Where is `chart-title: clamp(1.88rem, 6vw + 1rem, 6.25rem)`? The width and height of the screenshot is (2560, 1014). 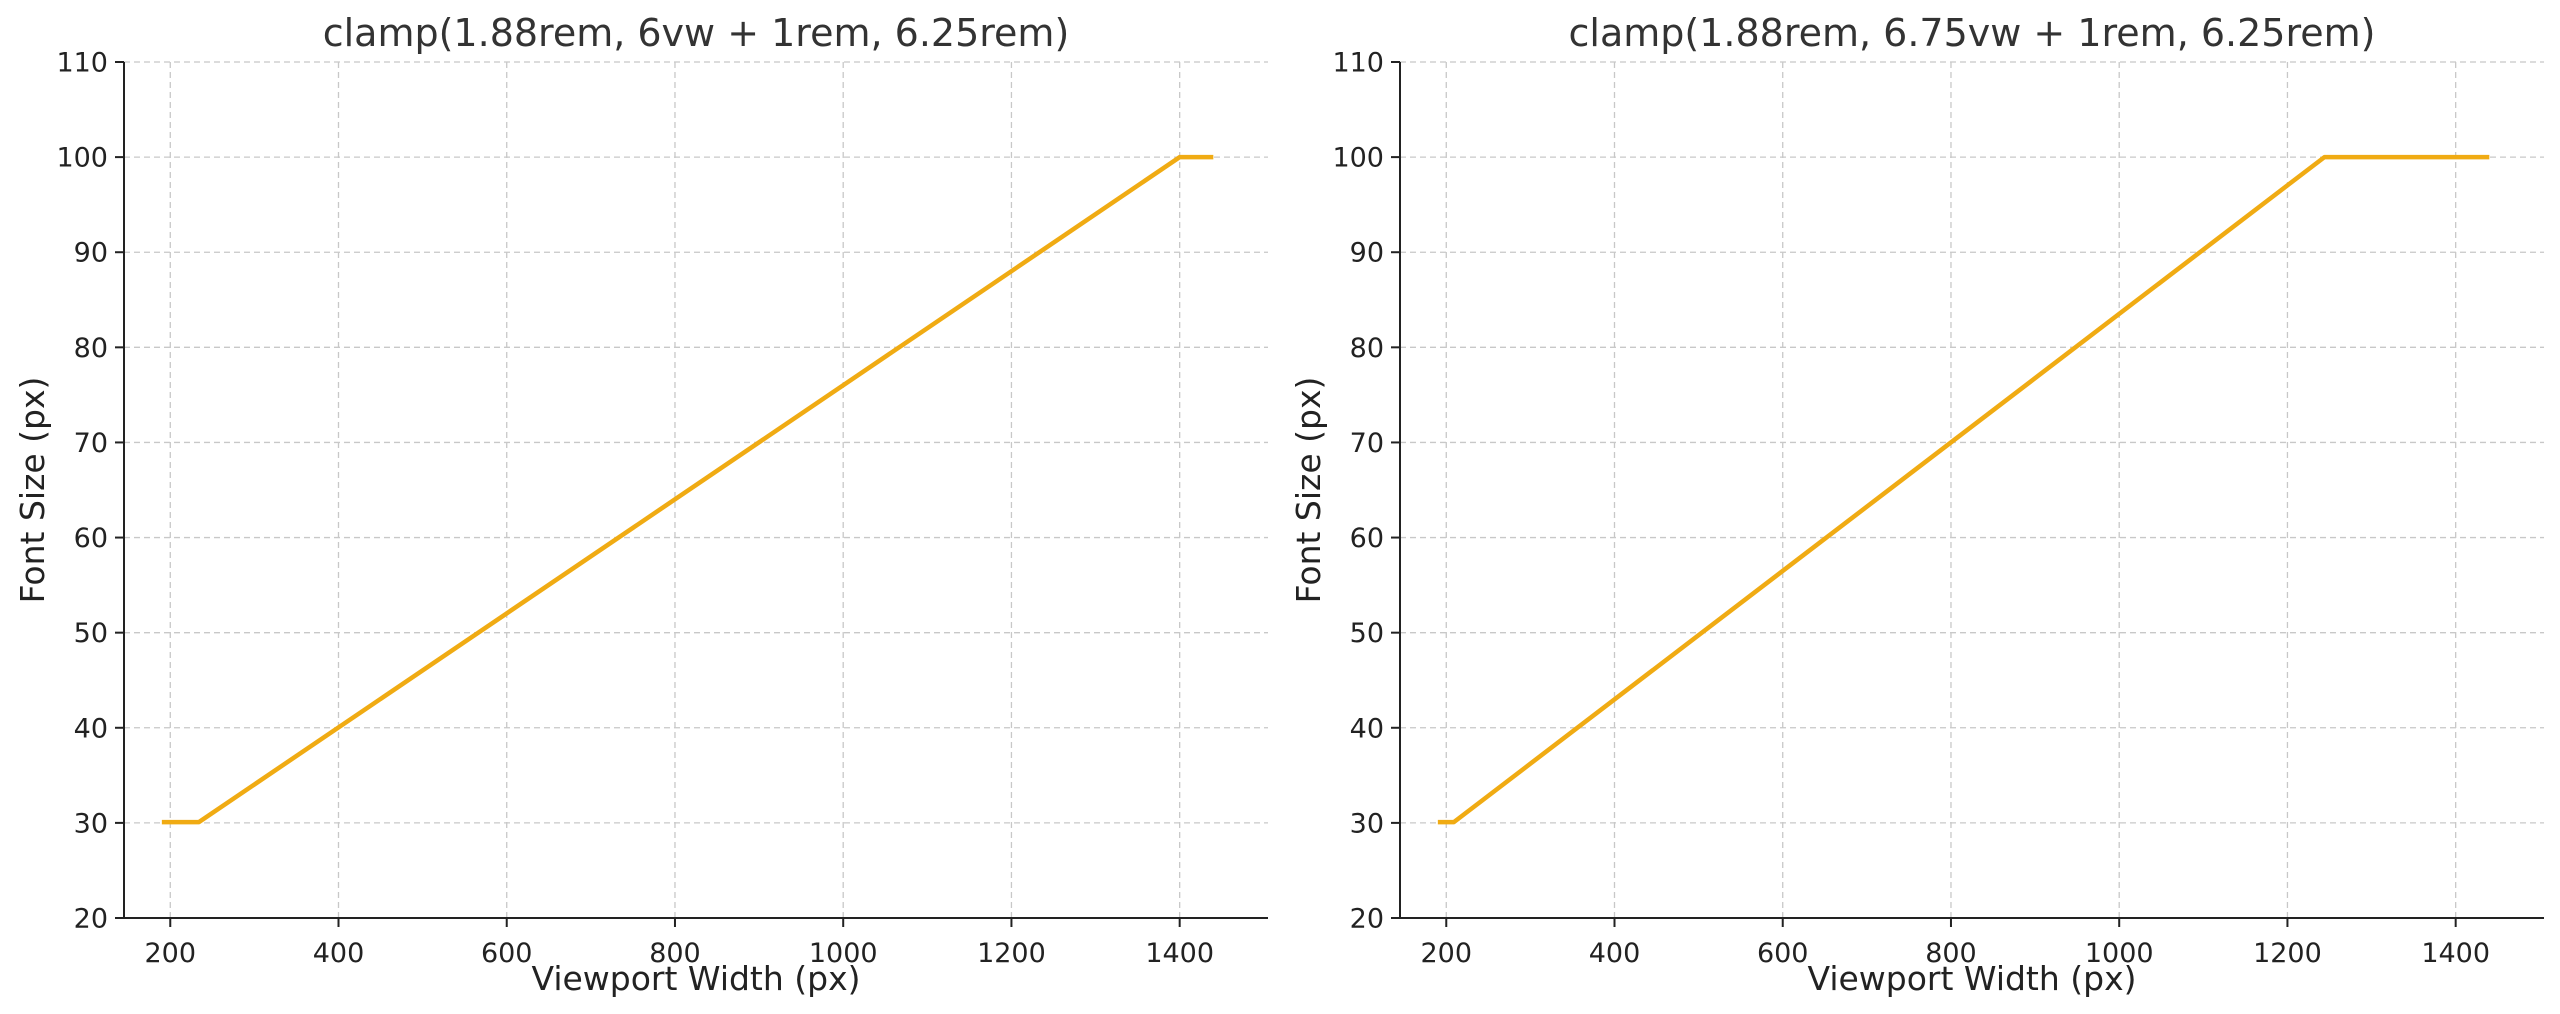 chart-title: clamp(1.88rem, 6vw + 1rem, 6.25rem) is located at coordinates (696, 33).